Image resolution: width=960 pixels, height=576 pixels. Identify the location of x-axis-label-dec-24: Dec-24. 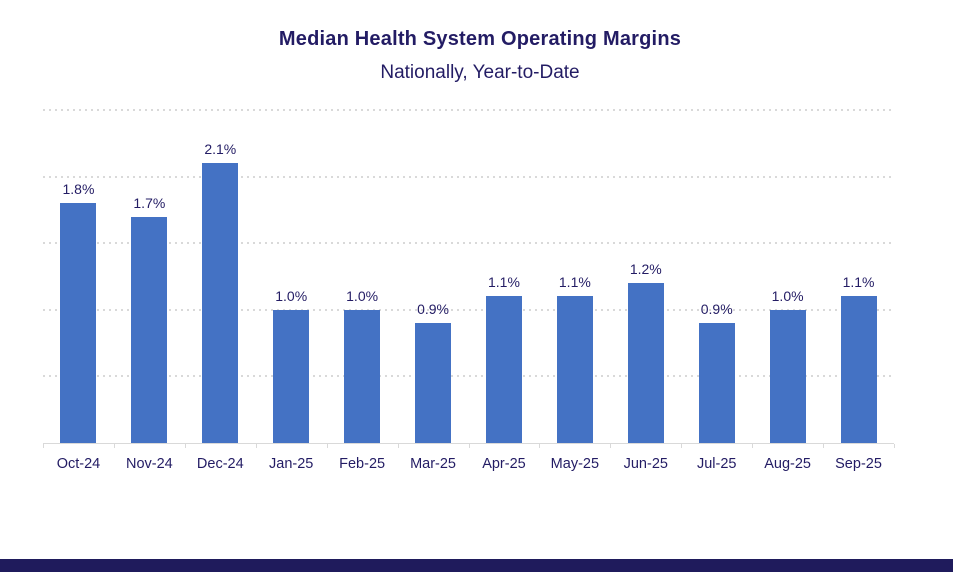
(220, 464).